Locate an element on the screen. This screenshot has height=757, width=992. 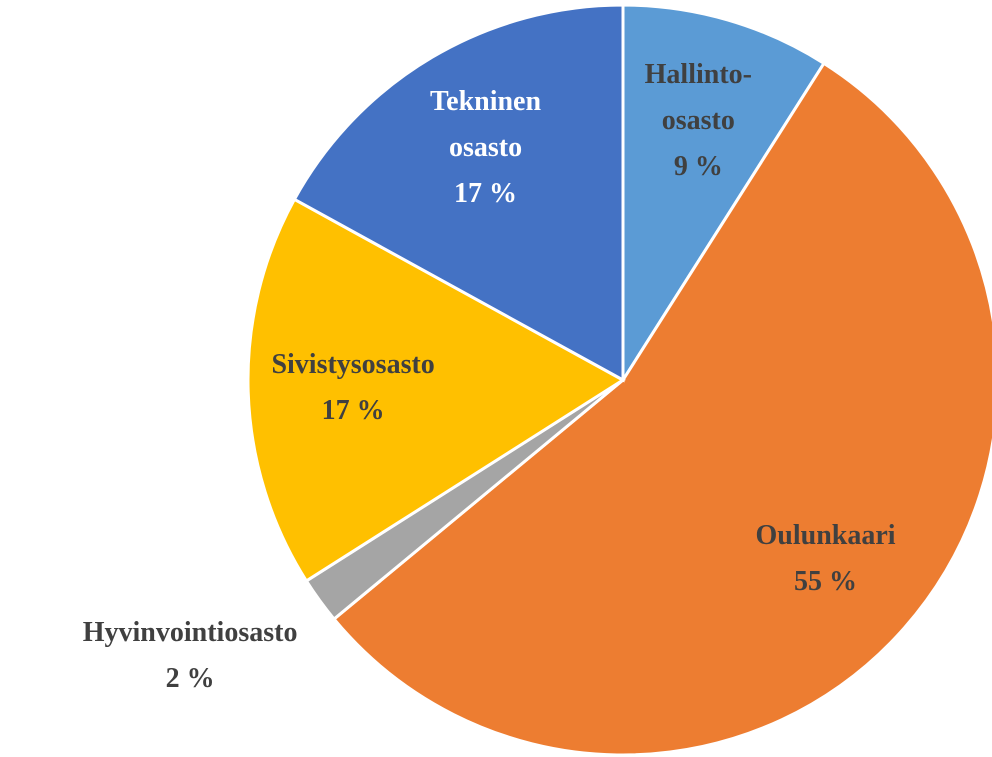
category-label: Sivistysosasto is located at coordinates (353, 365).